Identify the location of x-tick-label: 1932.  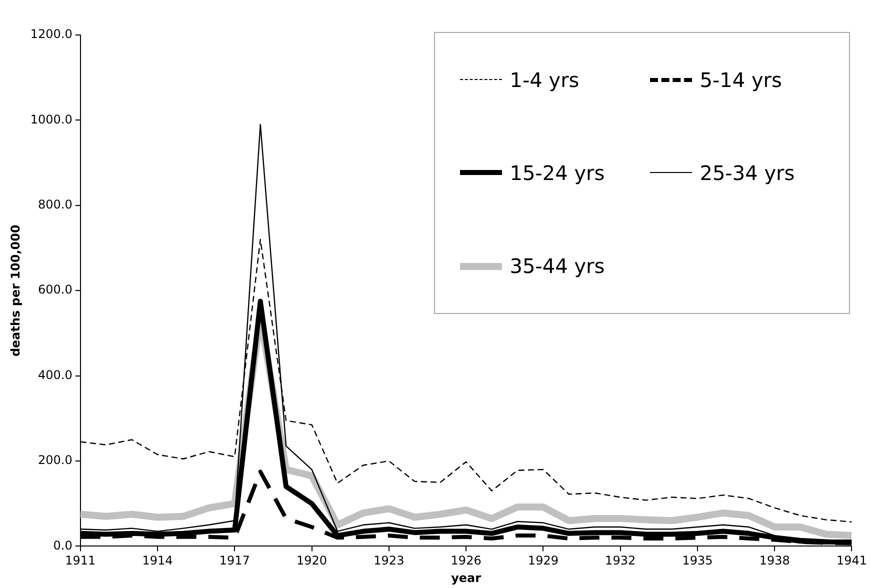
(620, 561).